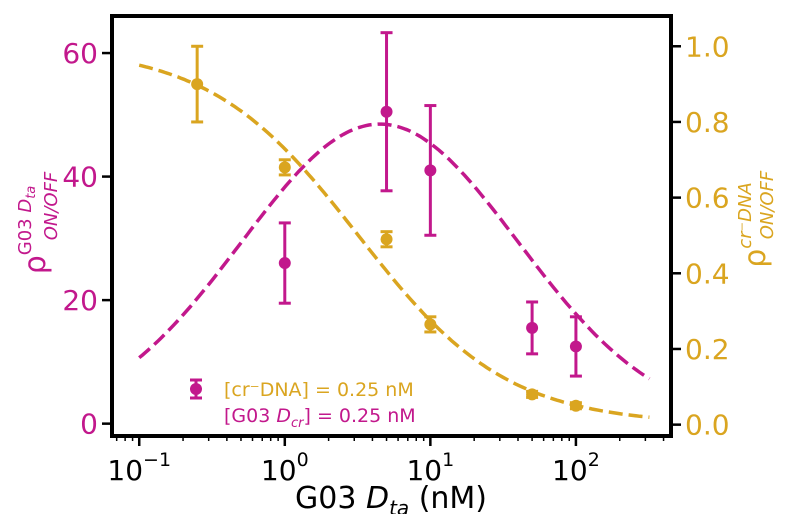 The height and width of the screenshot is (514, 790). I want to click on x-axis-label-italic: D, so click(377, 497).